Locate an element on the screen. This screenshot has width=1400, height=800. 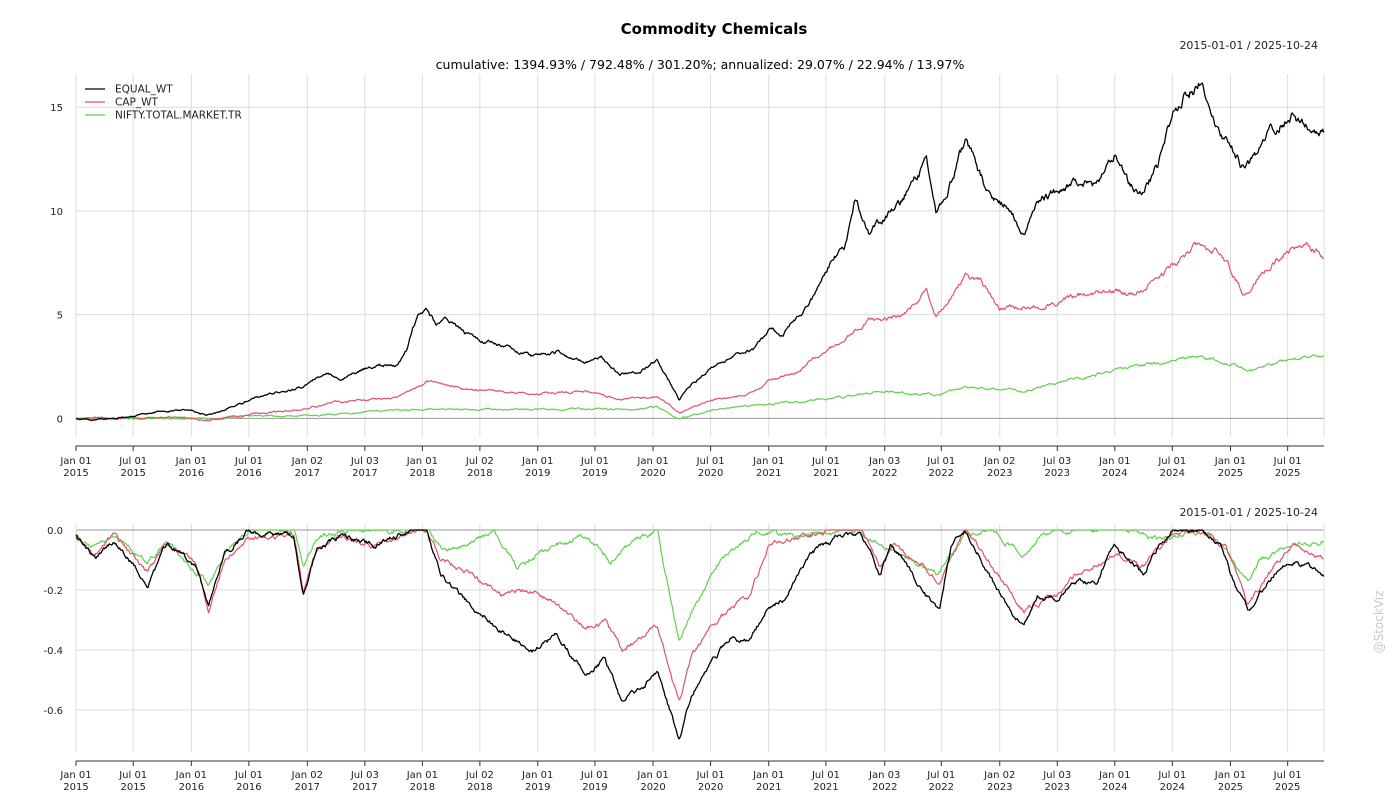
legend-label: EQUAL_WT is located at coordinates (144, 90).